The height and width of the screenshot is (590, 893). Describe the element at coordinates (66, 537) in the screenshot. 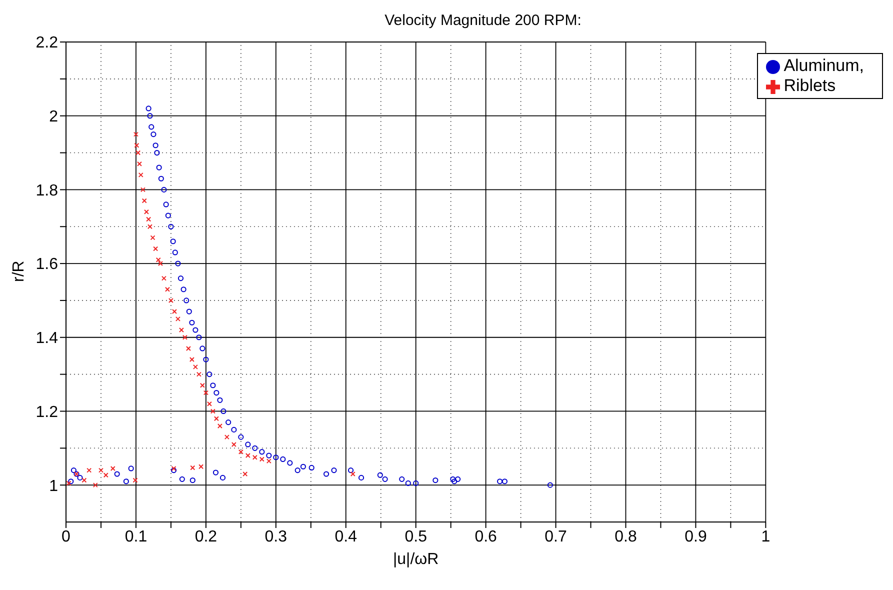

I see `x-tick-label: 0` at that location.